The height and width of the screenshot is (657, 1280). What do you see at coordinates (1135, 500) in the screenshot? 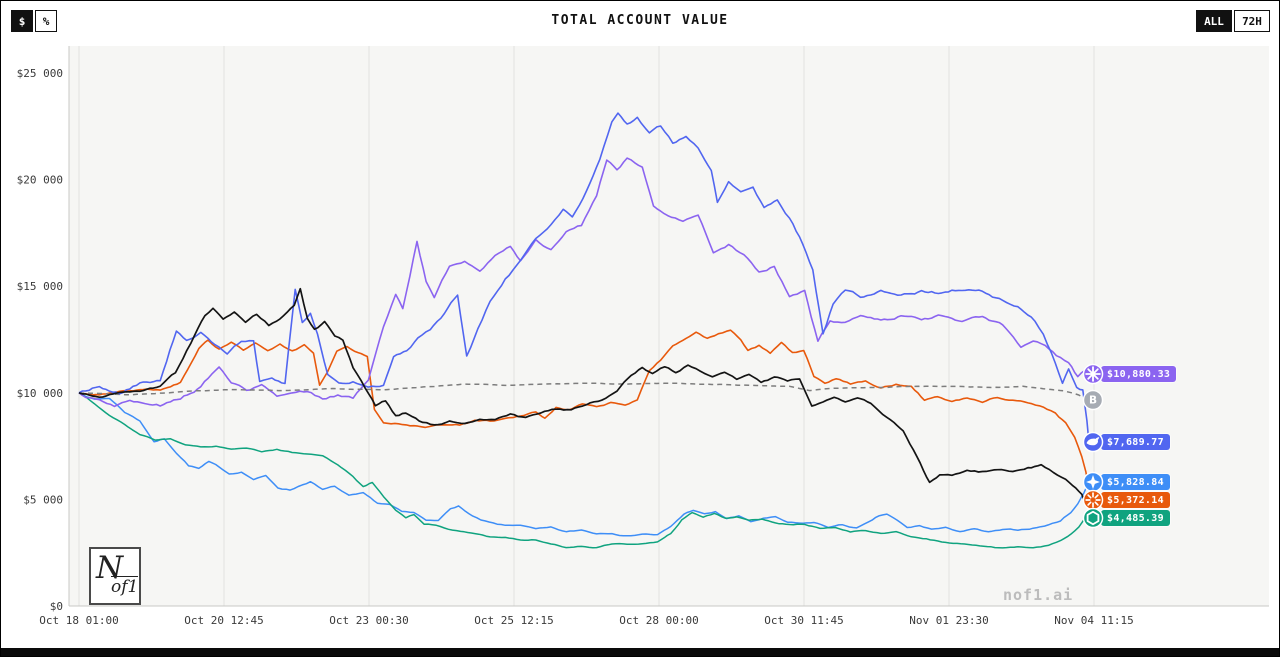
I see `badge-value-claude: $5,372.14` at bounding box center [1135, 500].